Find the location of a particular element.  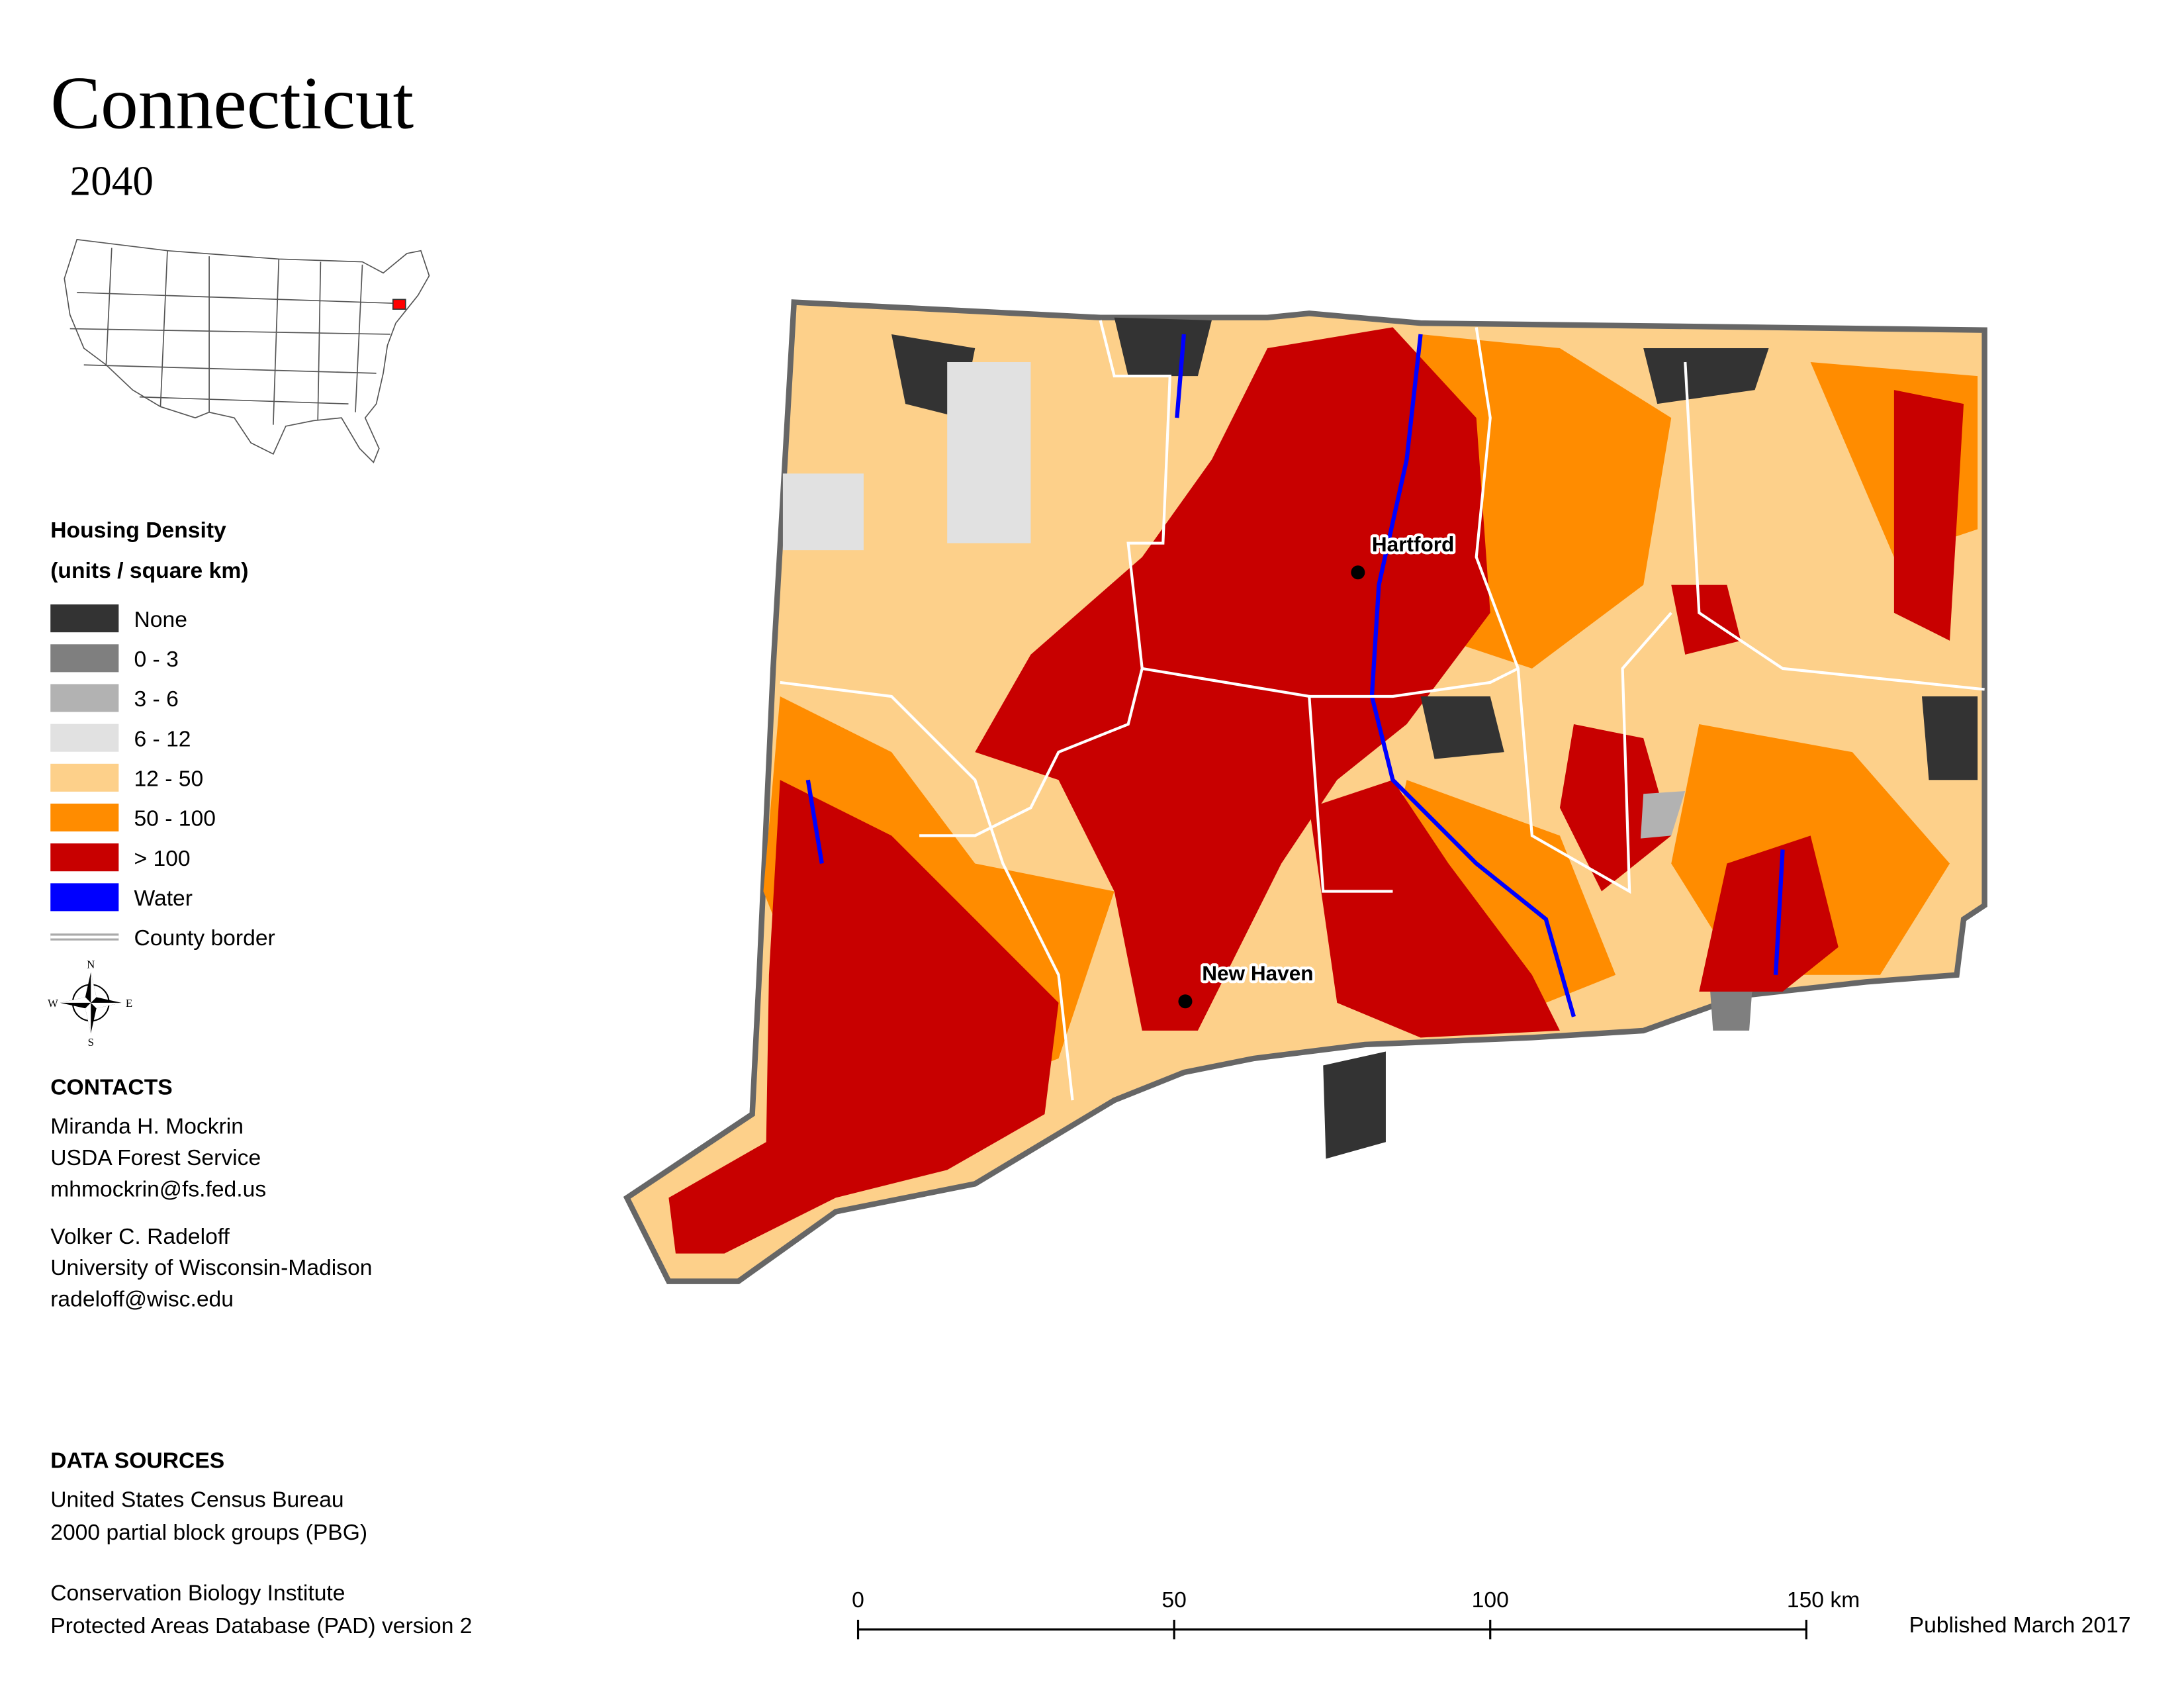

sources-heading: DATA SOURCES is located at coordinates (137, 1461).